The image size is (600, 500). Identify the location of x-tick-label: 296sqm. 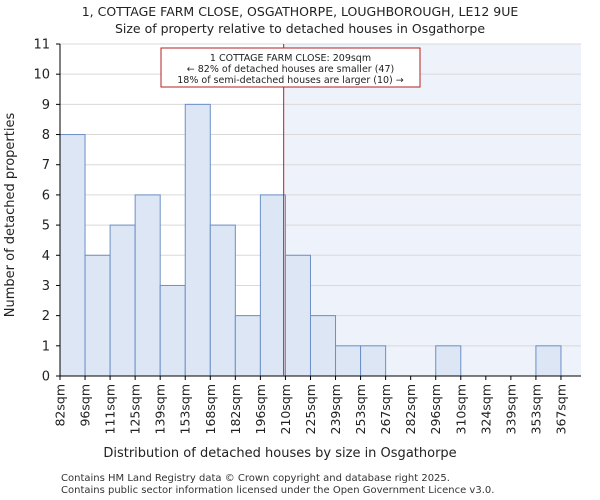
(435, 409).